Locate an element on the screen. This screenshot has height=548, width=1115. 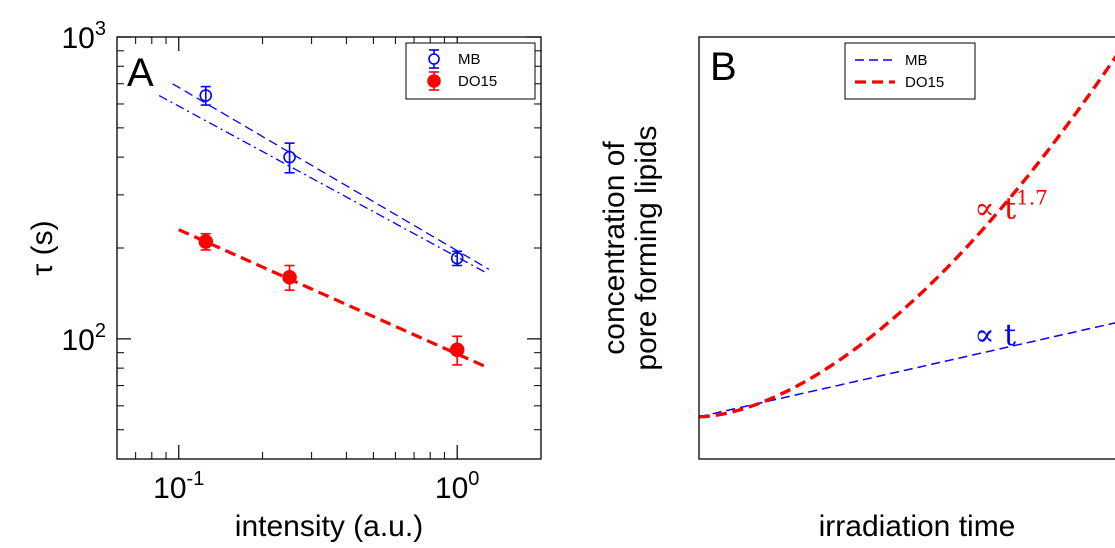
y-tick-label: 10³ is located at coordinates (84, 36).